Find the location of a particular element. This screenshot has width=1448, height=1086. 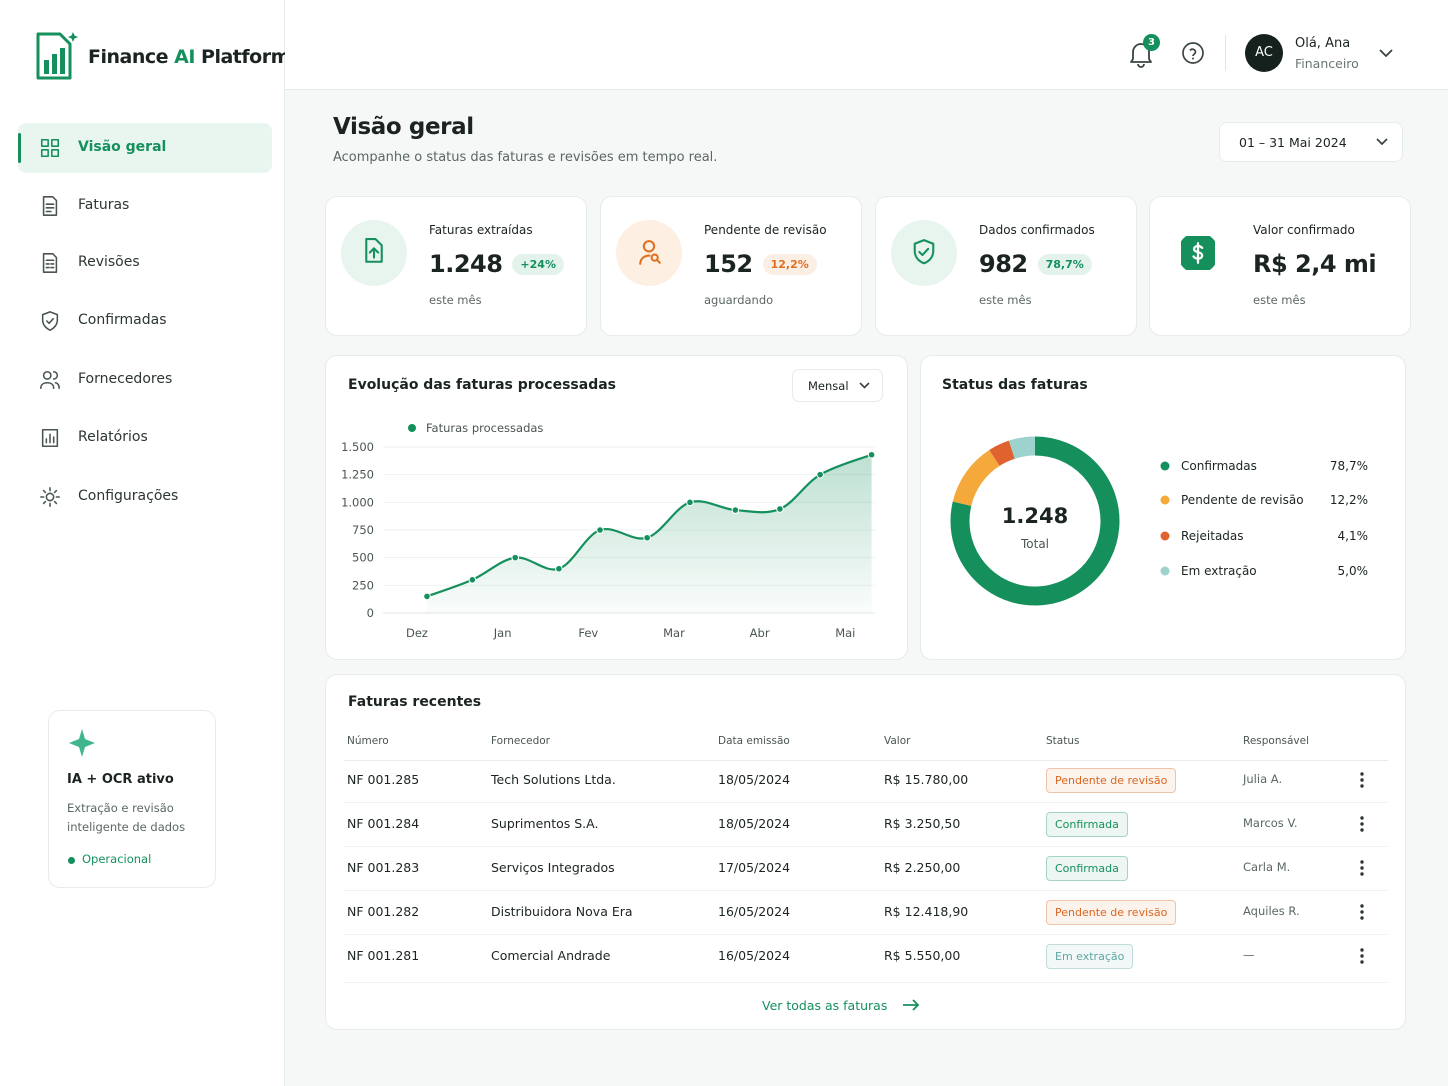

y-tick-label: 250 is located at coordinates (363, 585).